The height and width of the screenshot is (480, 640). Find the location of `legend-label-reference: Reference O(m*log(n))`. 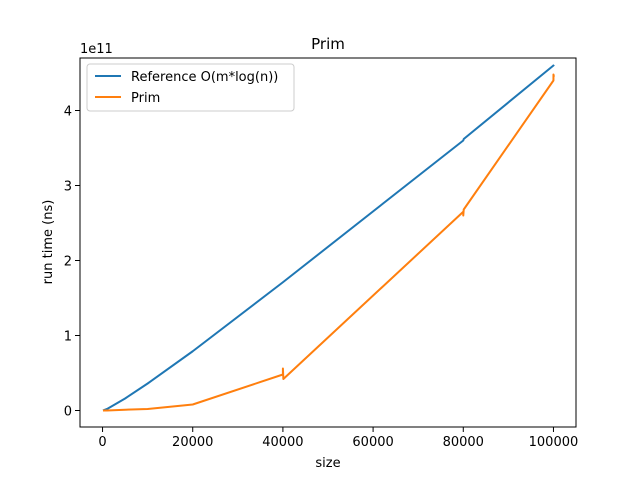

legend-label-reference: Reference O(m*log(n)) is located at coordinates (204, 77).